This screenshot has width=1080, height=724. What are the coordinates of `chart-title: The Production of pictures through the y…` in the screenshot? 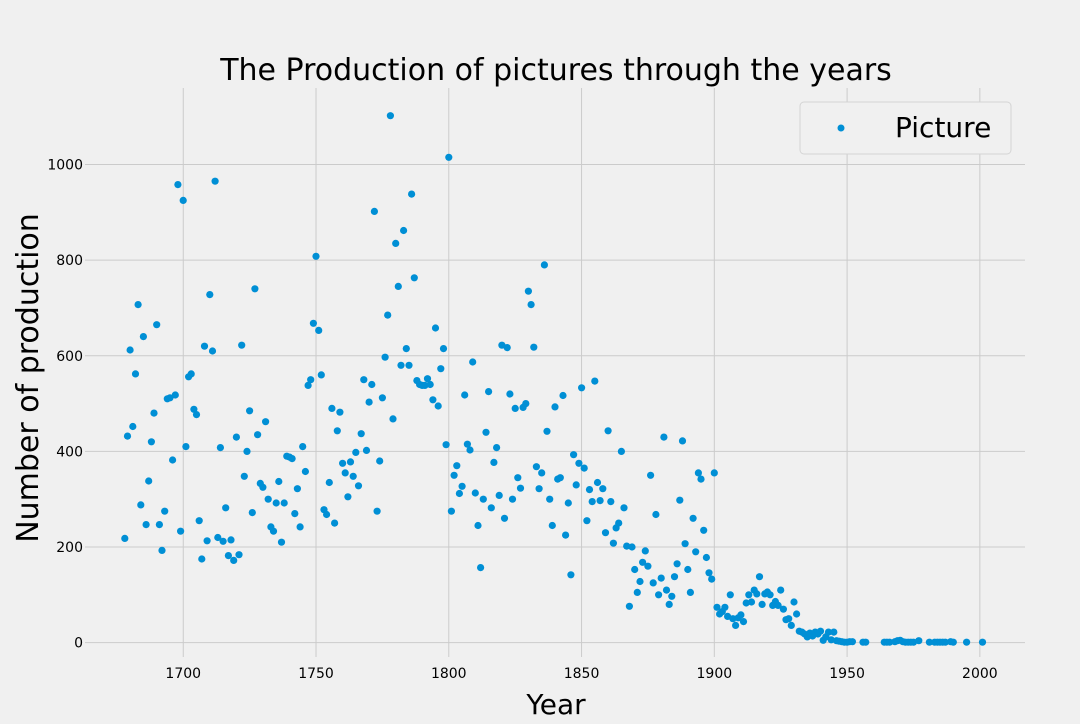 It's located at (555, 70).